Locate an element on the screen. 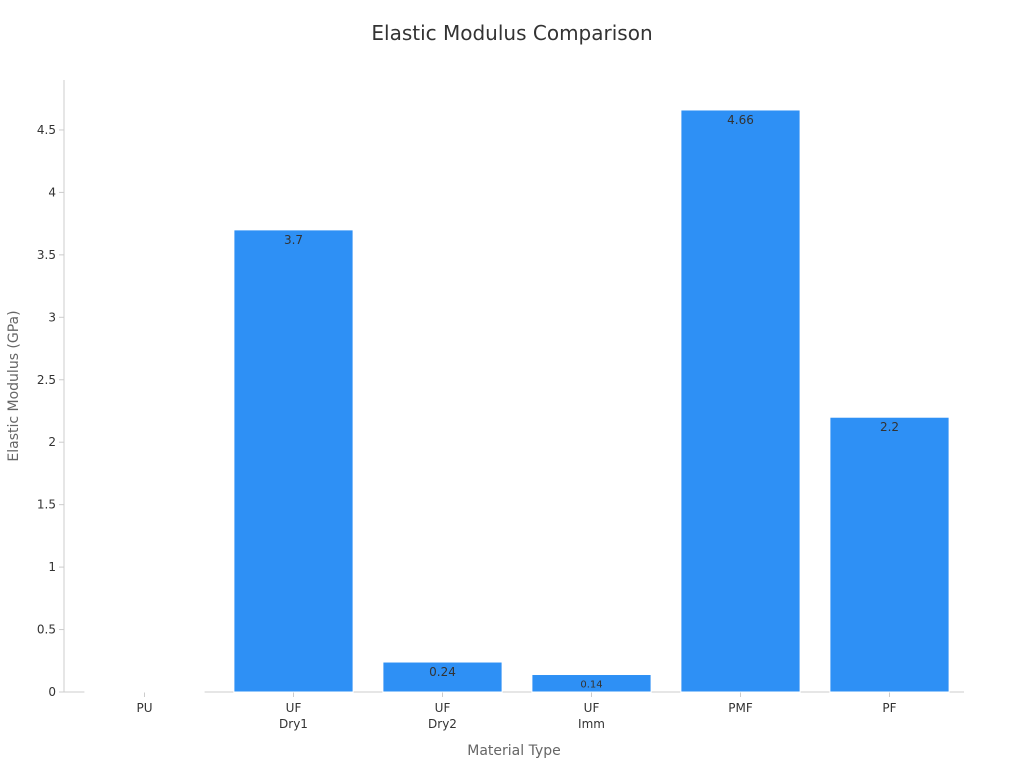 This screenshot has width=1024, height=772. data-label: 0.14 is located at coordinates (591, 684).